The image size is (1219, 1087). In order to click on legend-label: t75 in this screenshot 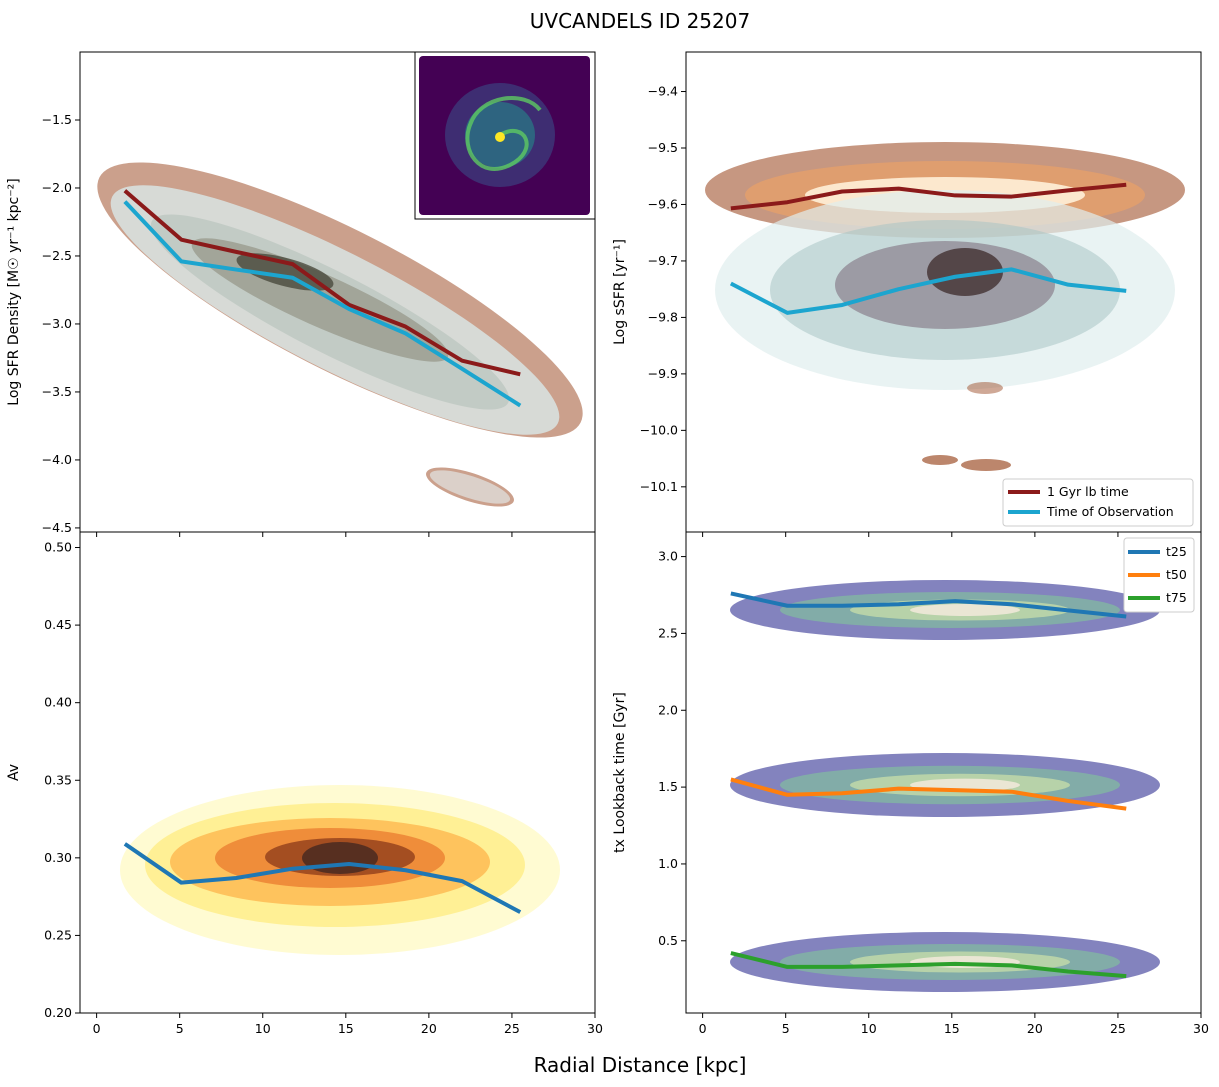, I will do `click(1176, 597)`.